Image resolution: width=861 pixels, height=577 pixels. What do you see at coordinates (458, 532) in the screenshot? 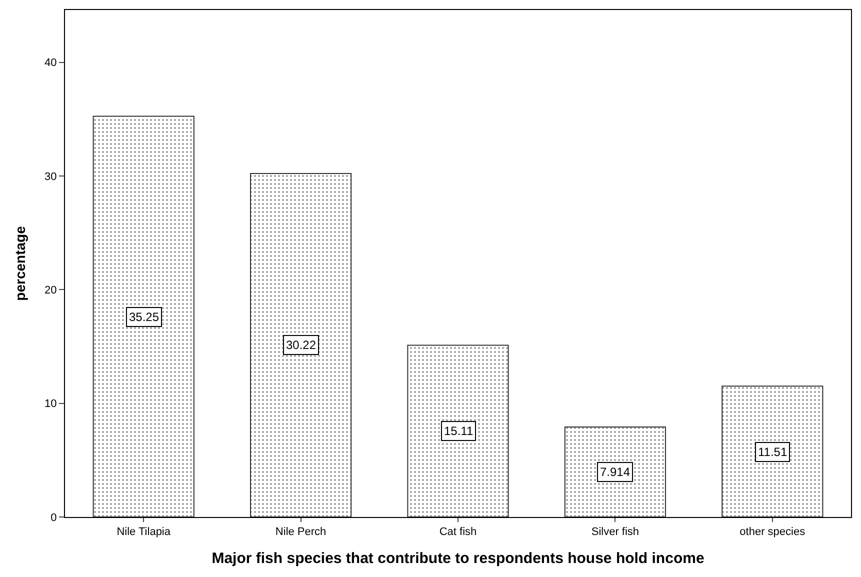
I see `x-tick-label: Cat fish` at bounding box center [458, 532].